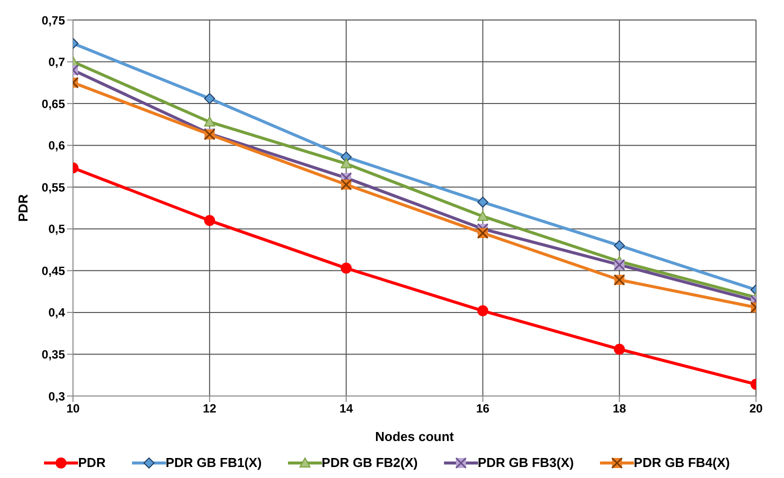 The image size is (784, 478). I want to click on x-tick-label: 20, so click(756, 409).